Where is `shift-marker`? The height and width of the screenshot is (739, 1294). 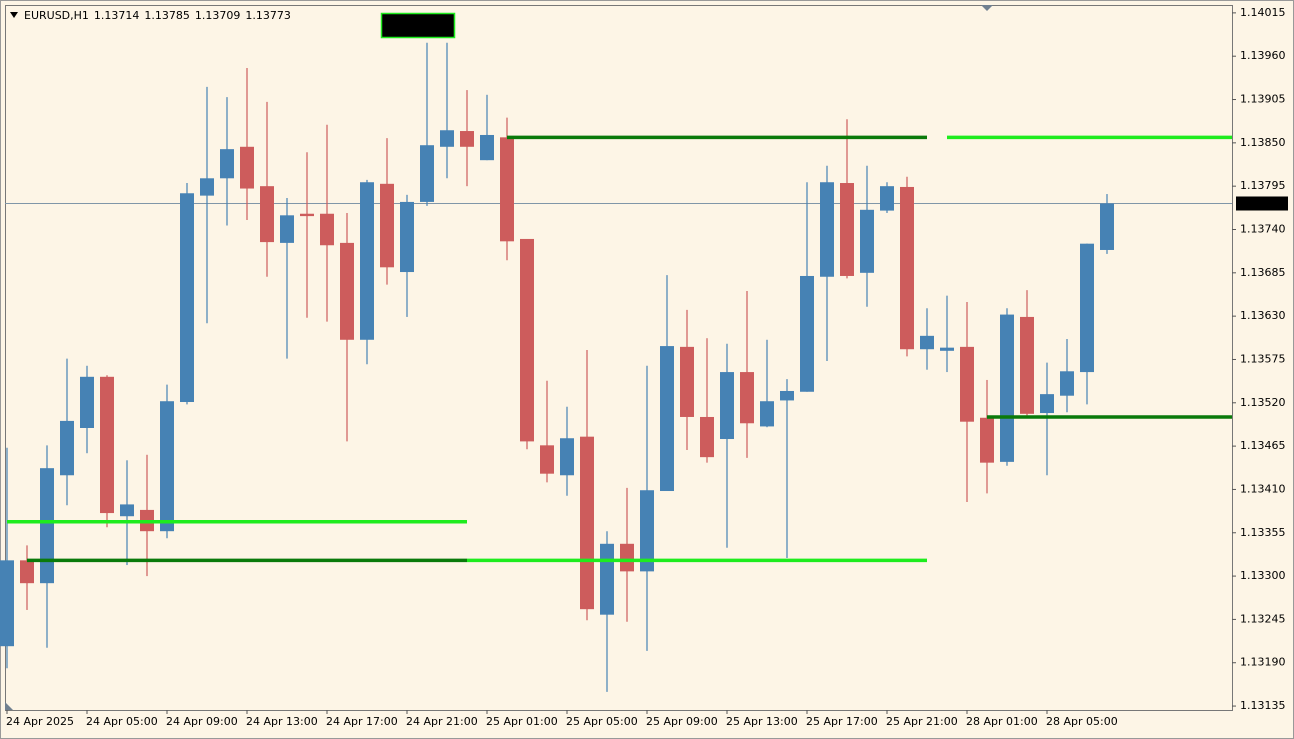 shift-marker is located at coordinates (987, 8).